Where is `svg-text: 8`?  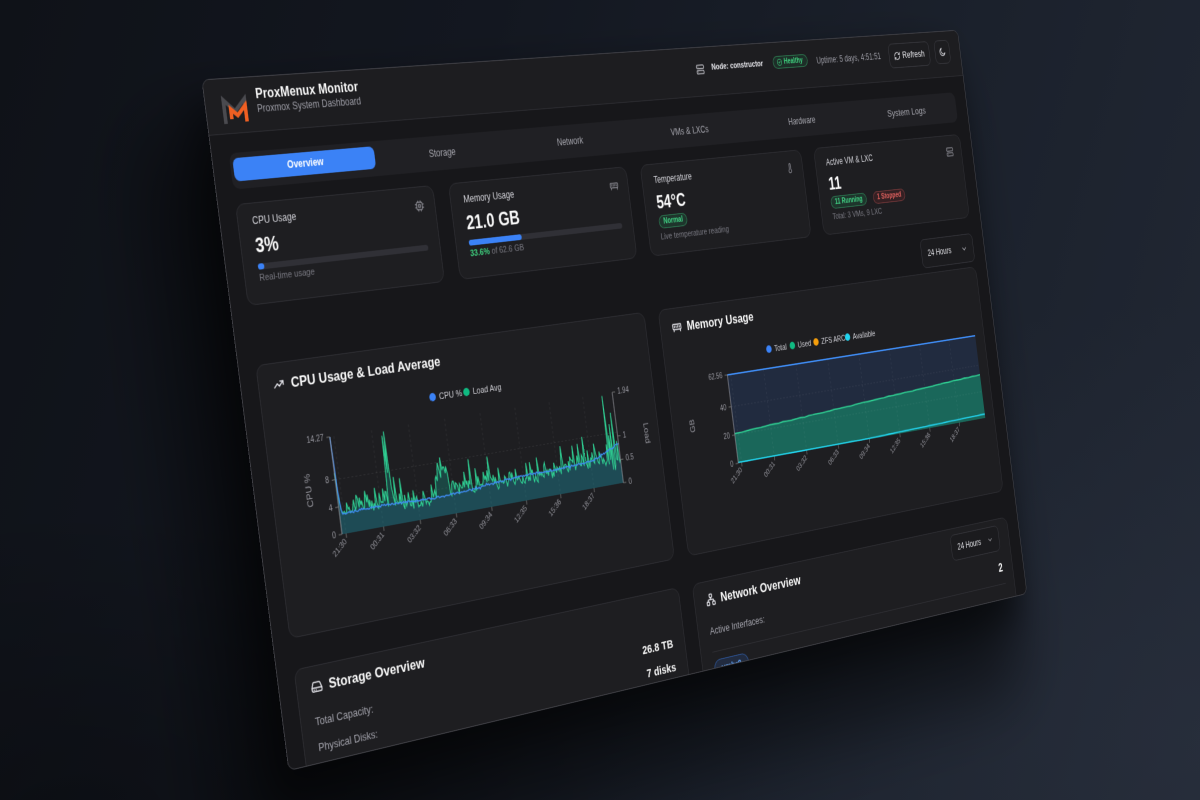 svg-text: 8 is located at coordinates (327, 481).